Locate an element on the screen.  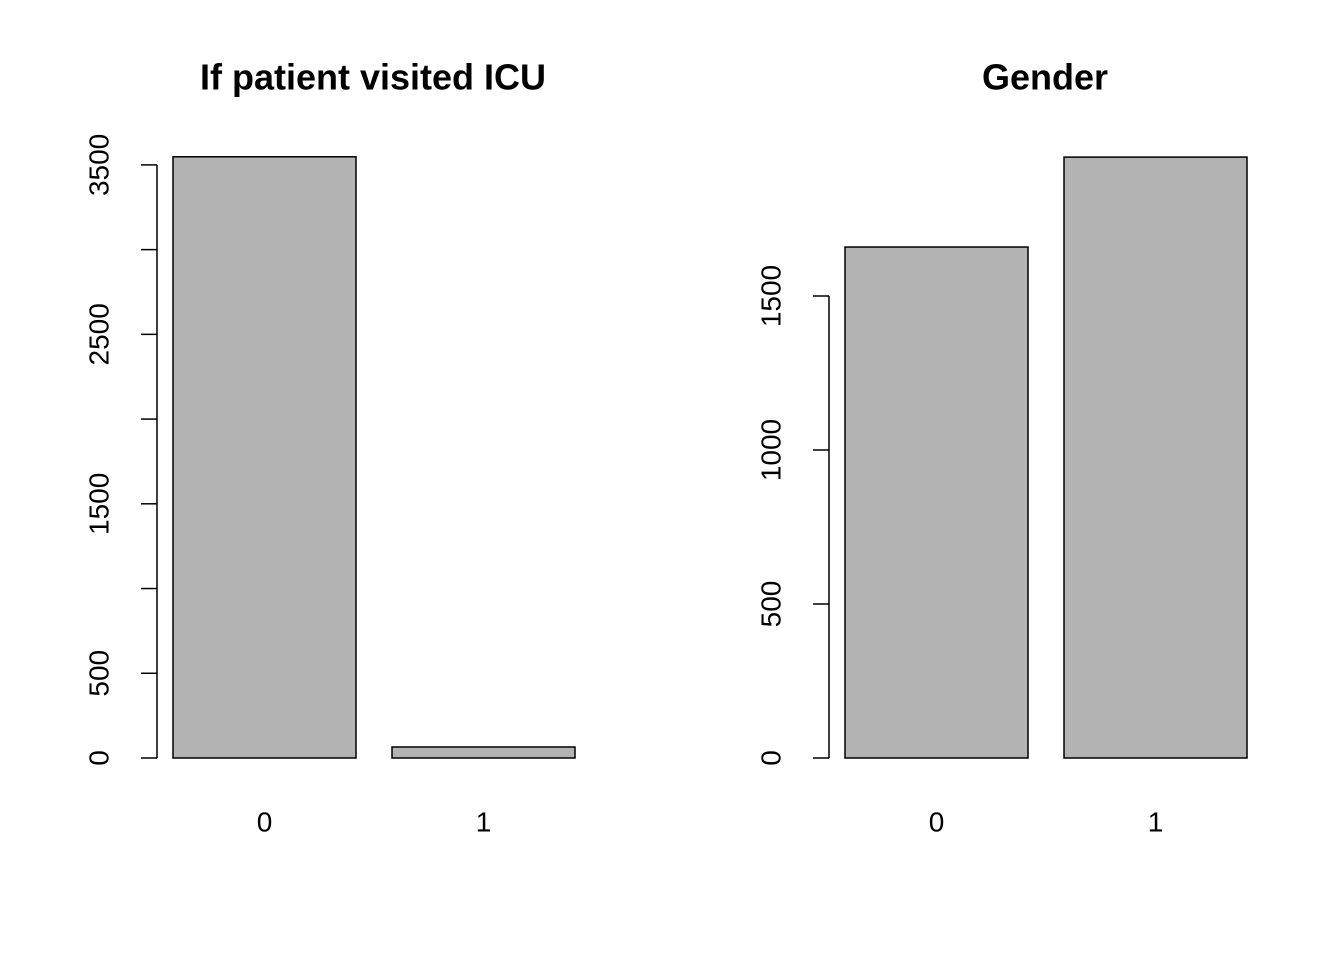
y-tick-label: 2500 is located at coordinates (98, 334).